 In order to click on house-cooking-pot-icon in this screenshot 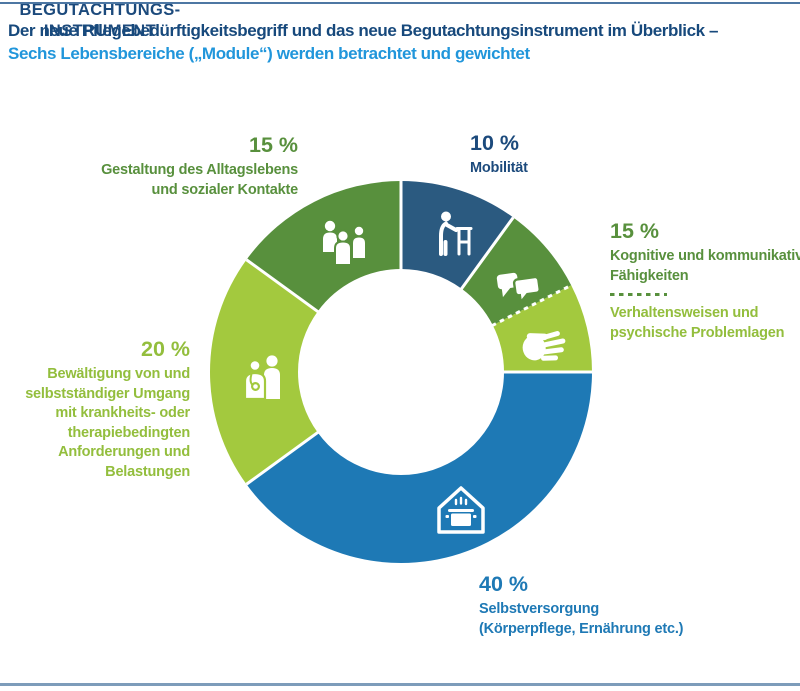, I will do `click(461, 510)`.